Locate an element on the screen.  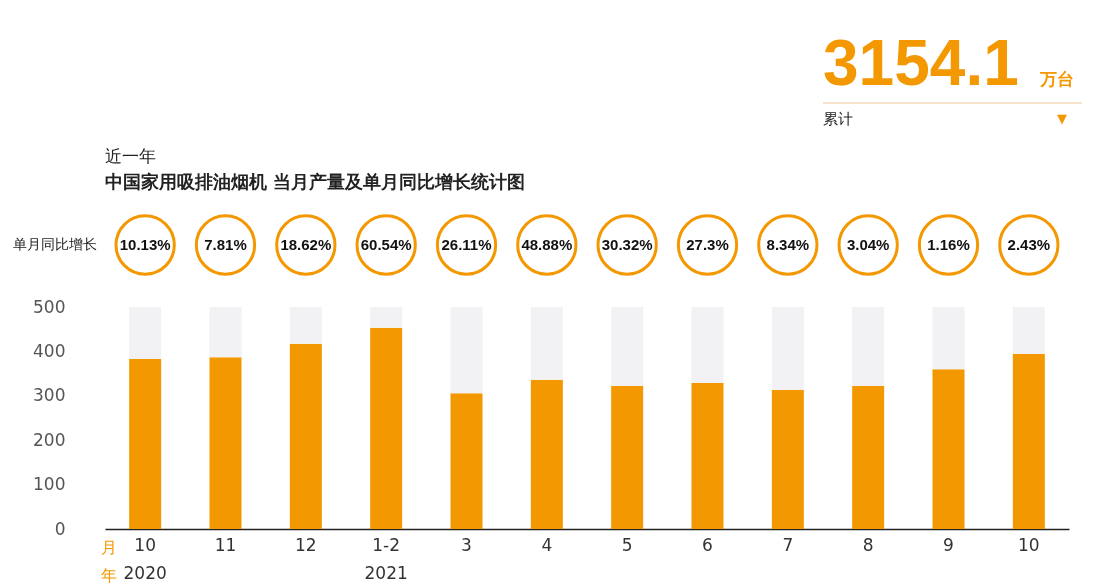
text: 月 is located at coordinates (109, 547).